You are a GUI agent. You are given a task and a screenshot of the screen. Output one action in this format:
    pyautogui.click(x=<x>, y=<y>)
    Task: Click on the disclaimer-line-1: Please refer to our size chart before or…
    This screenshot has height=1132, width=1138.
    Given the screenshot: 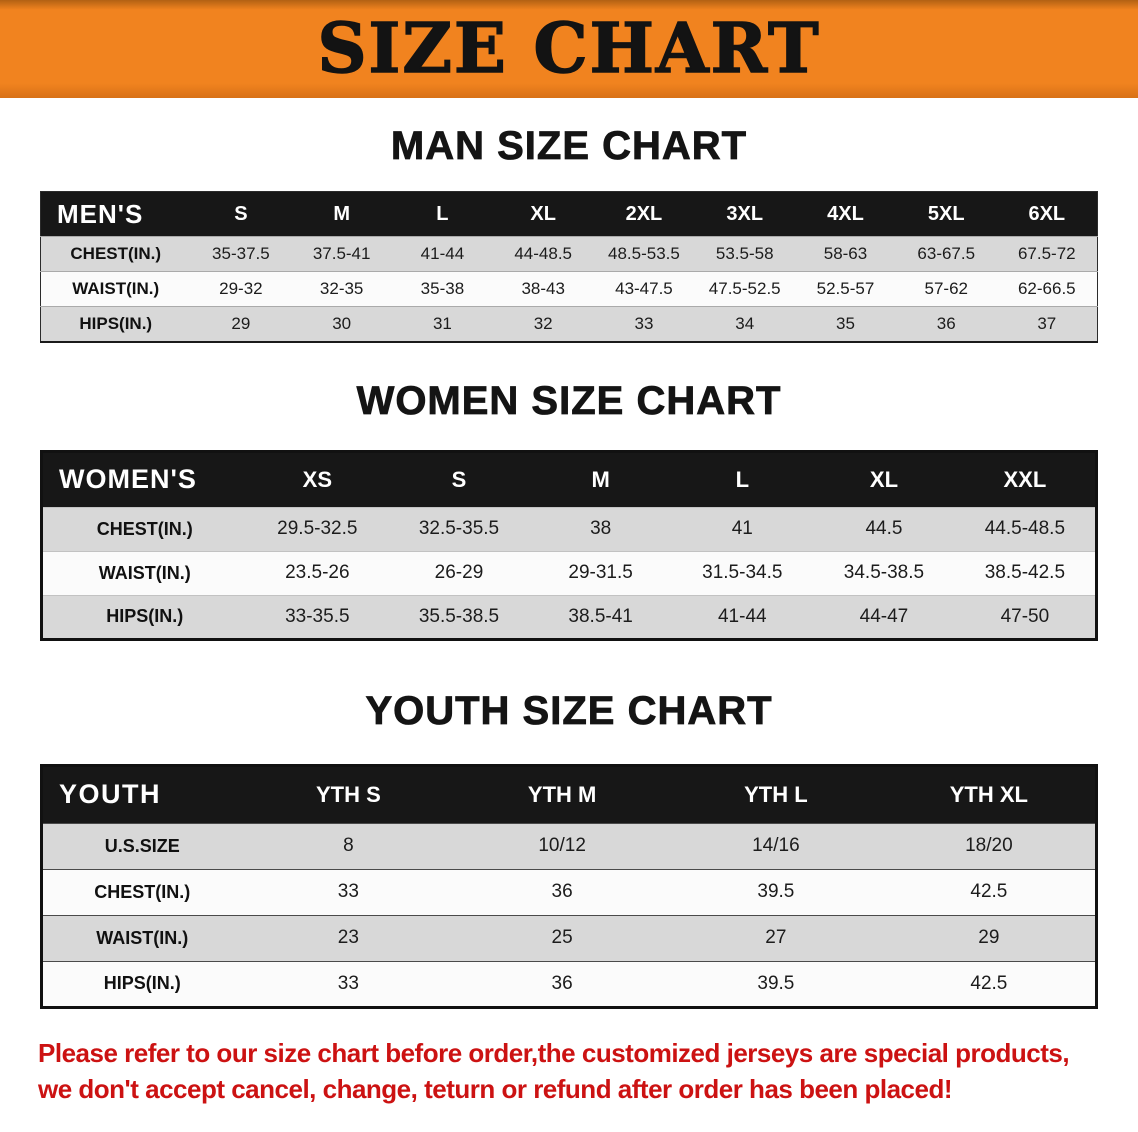 What is the action you would take?
    pyautogui.click(x=554, y=1052)
    